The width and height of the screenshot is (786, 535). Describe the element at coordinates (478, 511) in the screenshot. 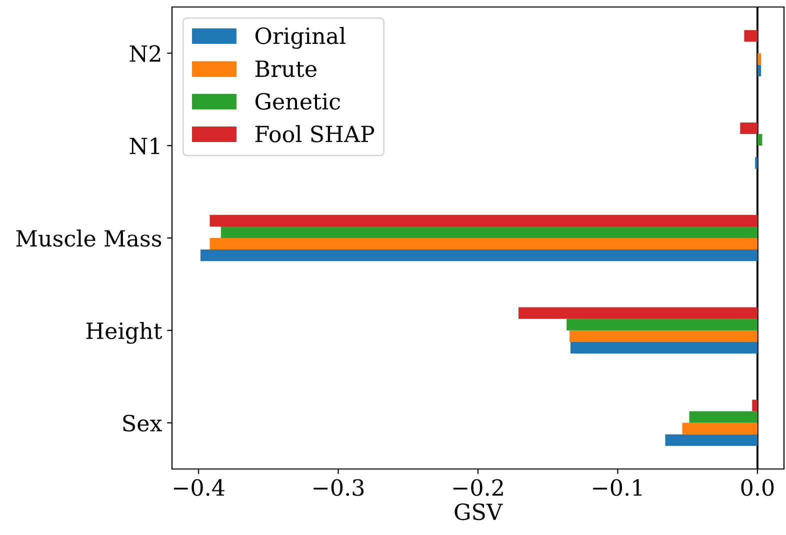

I see `x-axis-title: GSV` at that location.